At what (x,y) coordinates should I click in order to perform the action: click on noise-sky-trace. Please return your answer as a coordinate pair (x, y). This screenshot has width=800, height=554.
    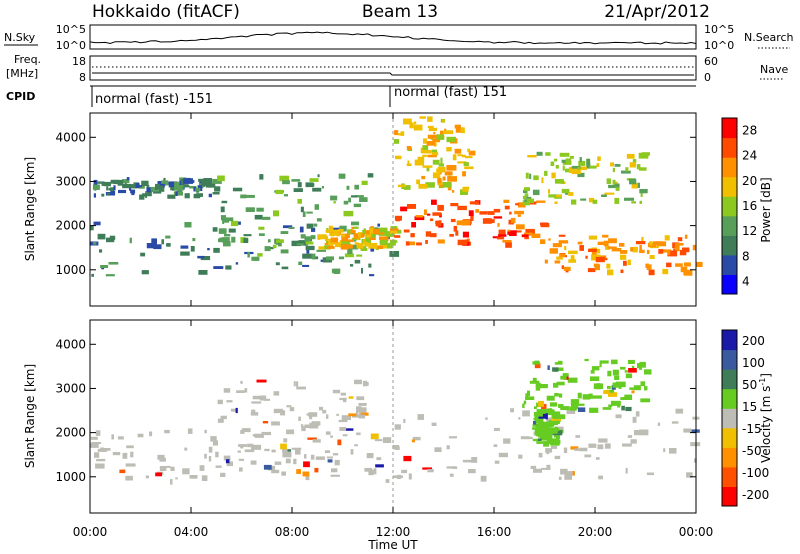
    Looking at the image, I should click on (393, 38).